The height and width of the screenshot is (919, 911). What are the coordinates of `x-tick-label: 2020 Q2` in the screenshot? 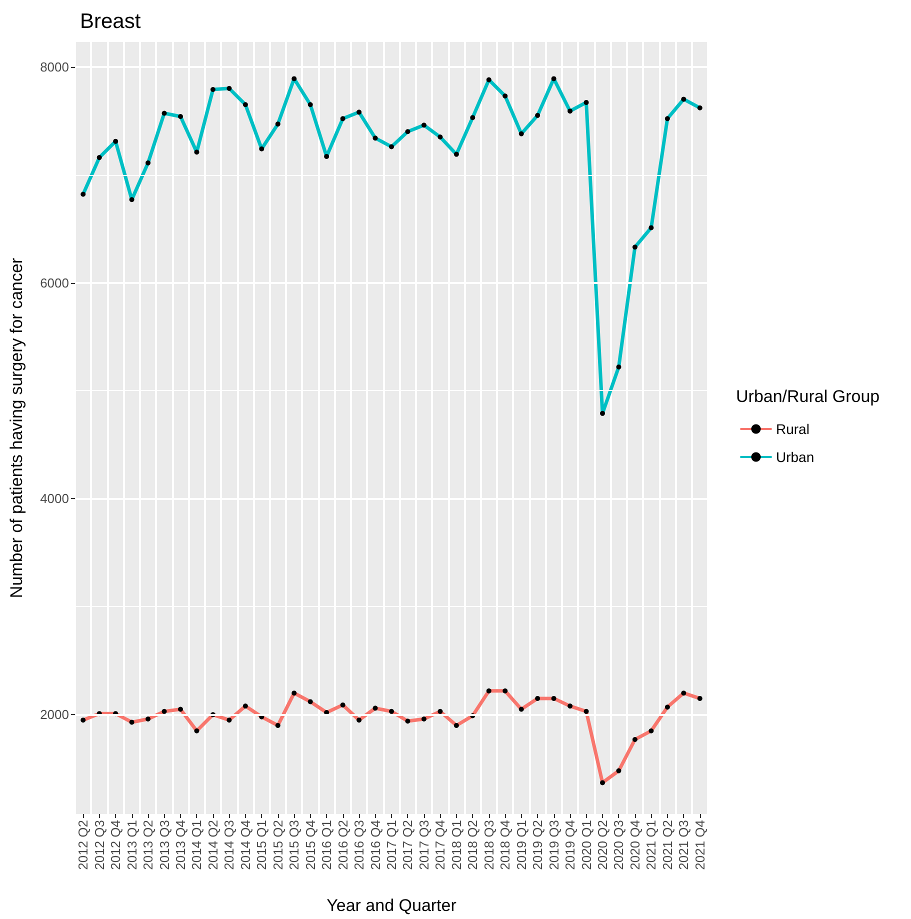 It's located at (602, 845).